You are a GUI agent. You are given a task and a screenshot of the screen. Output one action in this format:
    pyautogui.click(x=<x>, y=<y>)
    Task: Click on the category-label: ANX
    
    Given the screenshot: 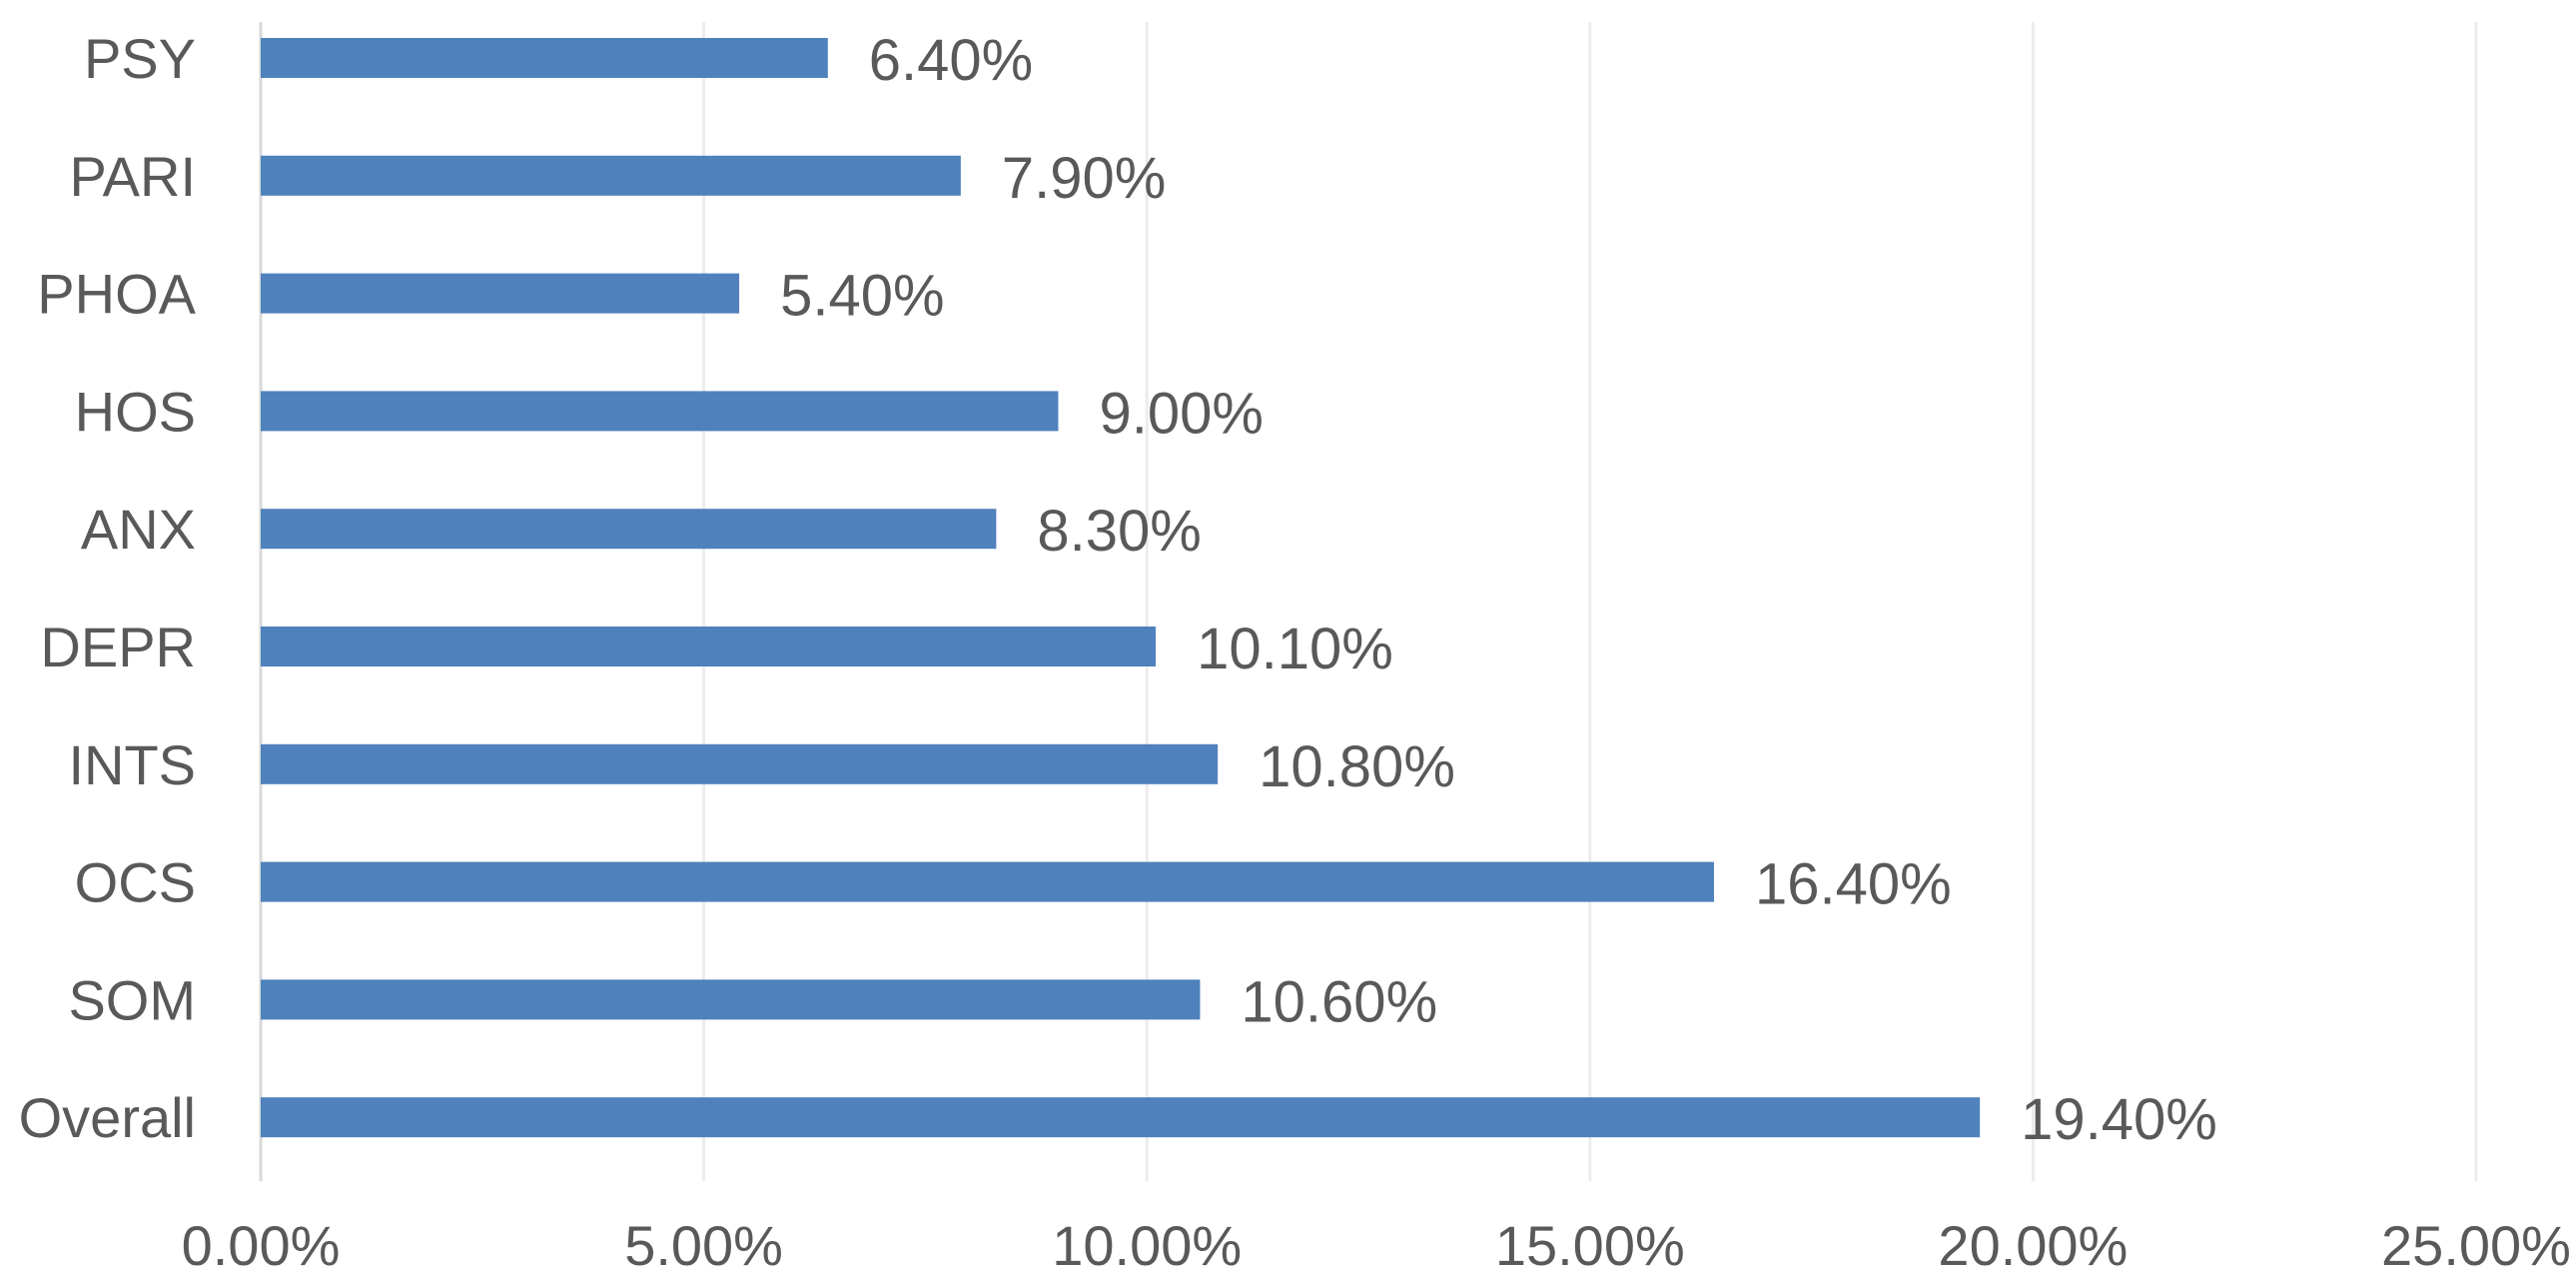 What is the action you would take?
    pyautogui.click(x=139, y=529)
    